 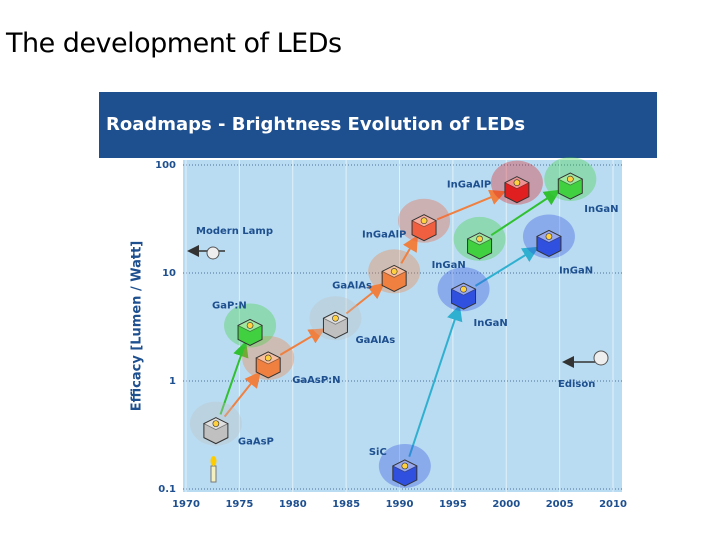 What do you see at coordinates (137, 326) in the screenshot?
I see `y-axis-label: Efficacy [Lumen / Watt]` at bounding box center [137, 326].